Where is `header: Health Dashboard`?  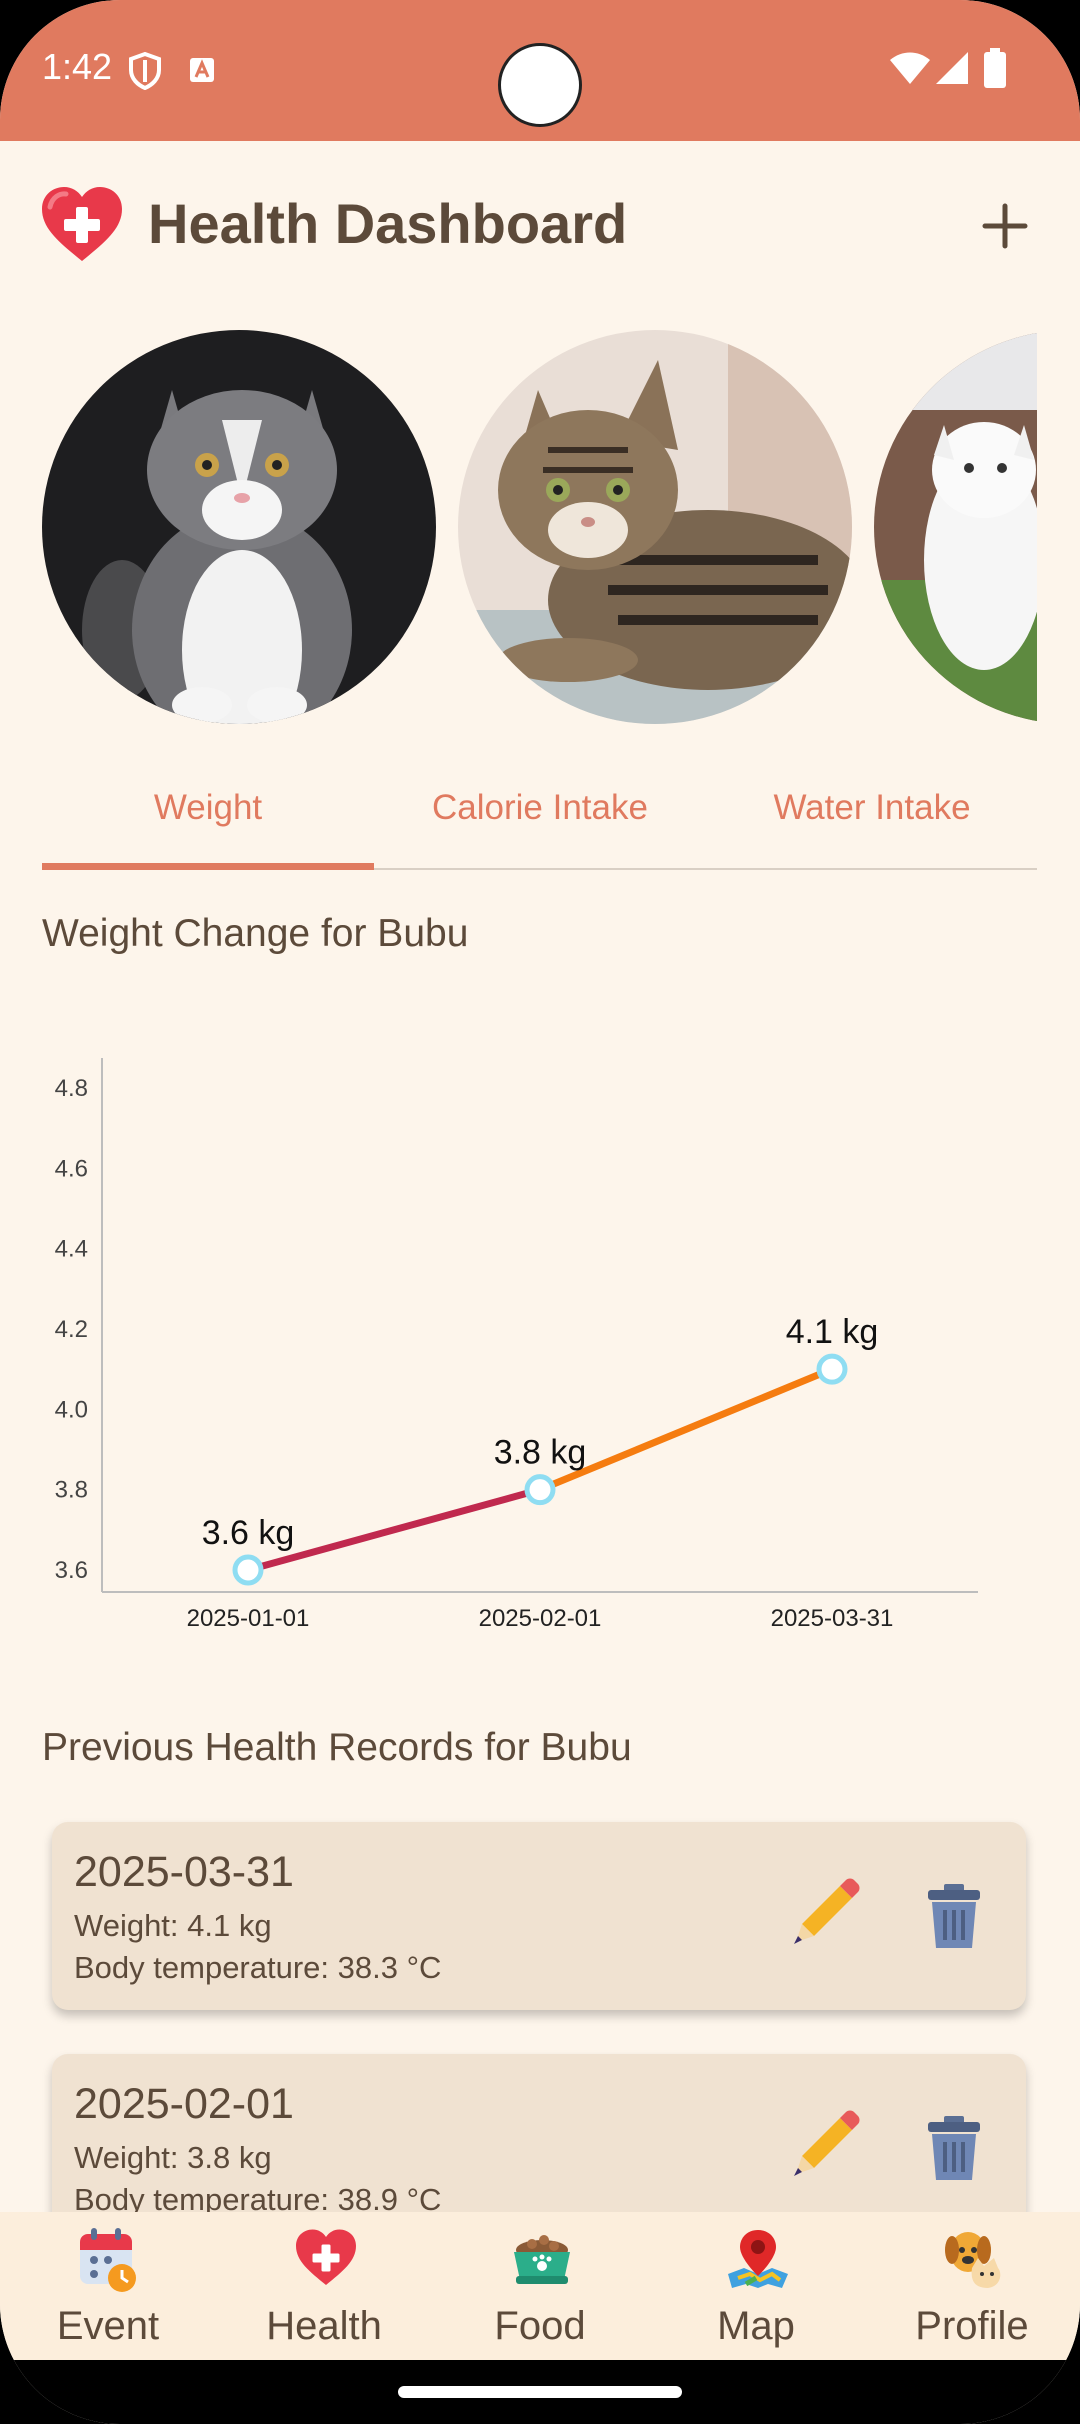
header: Health Dashboard is located at coordinates (540, 226).